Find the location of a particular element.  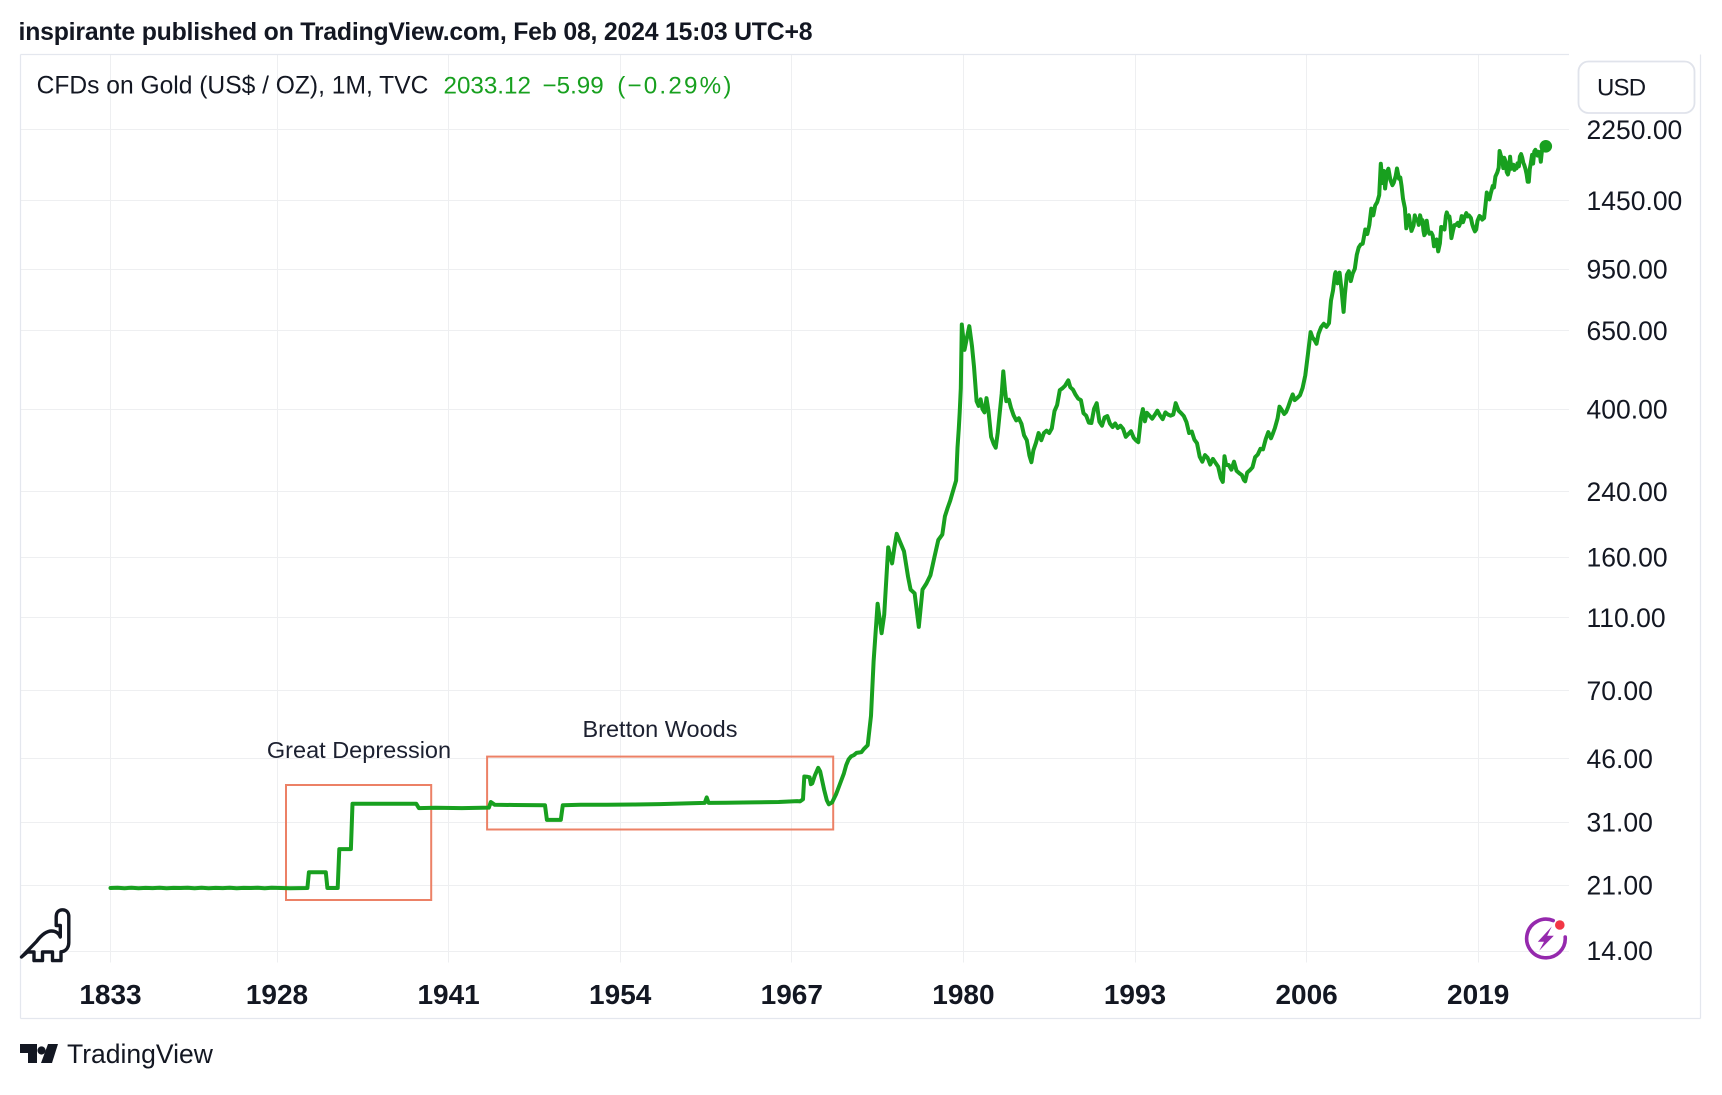

svg-text:2033.12−5.99(−0.29%): 2033.12 −5.99 (−0.29%) is located at coordinates (589, 85).